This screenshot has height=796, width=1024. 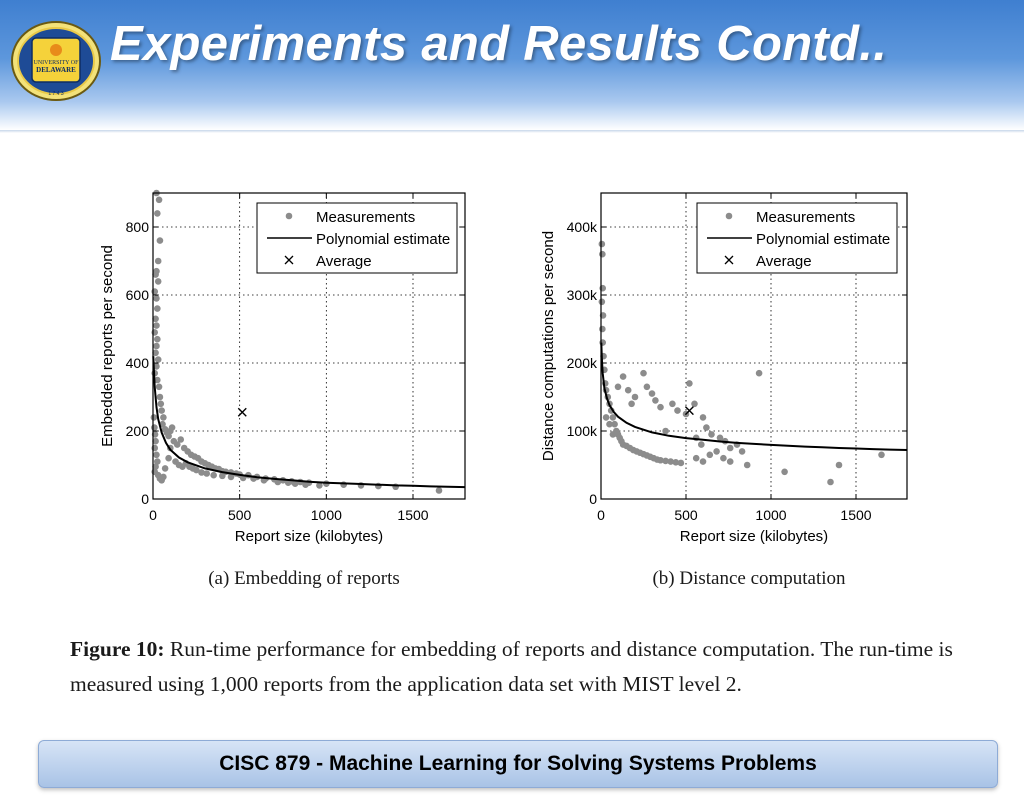 I want to click on chart-b-y-tick-label: 300k, so click(x=582, y=295).